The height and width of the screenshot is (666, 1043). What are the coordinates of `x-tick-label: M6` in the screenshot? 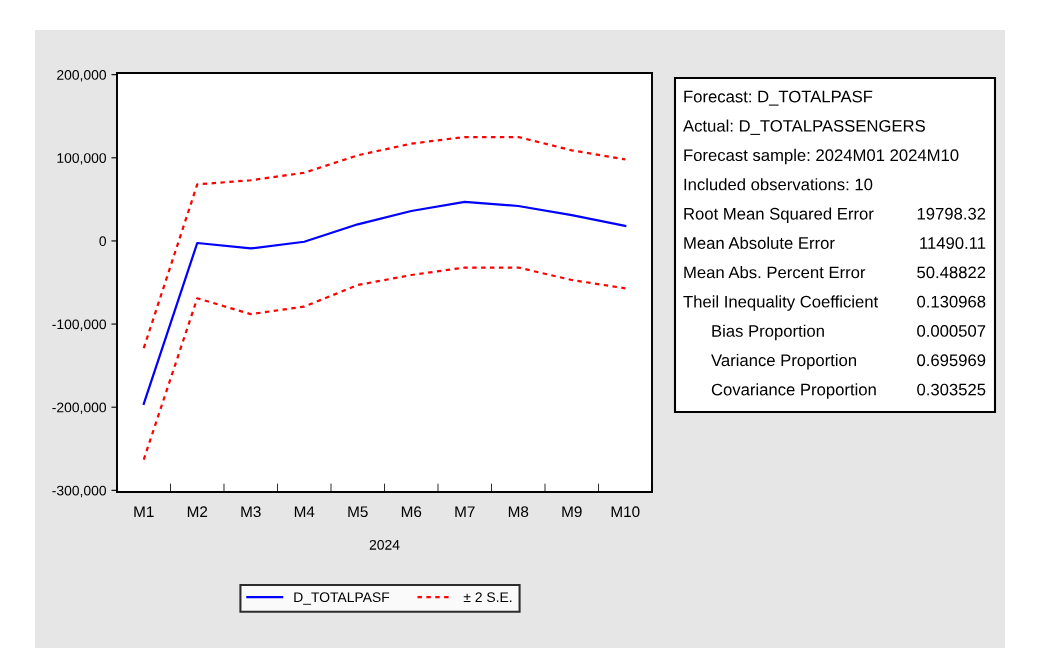 It's located at (411, 512).